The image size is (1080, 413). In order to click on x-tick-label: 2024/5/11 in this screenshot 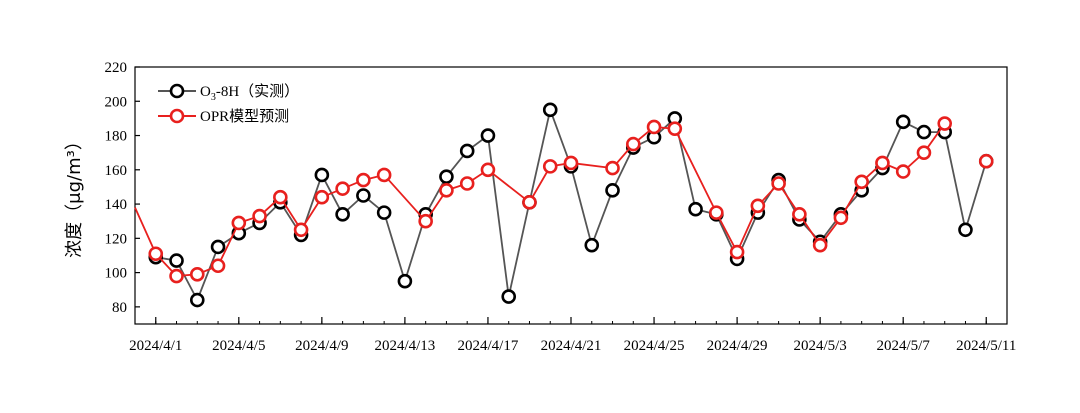, I will do `click(986, 346)`.